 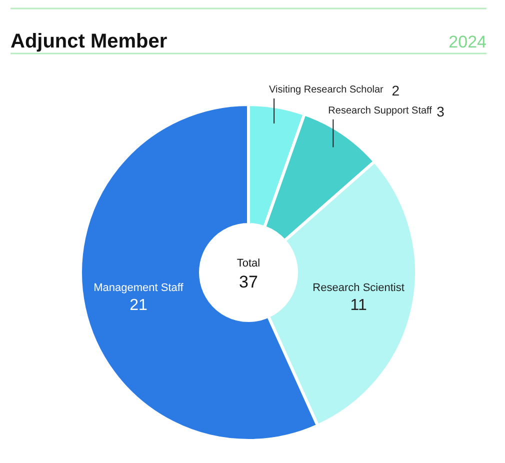 What do you see at coordinates (396, 90) in the screenshot?
I see `data-label: 2` at bounding box center [396, 90].